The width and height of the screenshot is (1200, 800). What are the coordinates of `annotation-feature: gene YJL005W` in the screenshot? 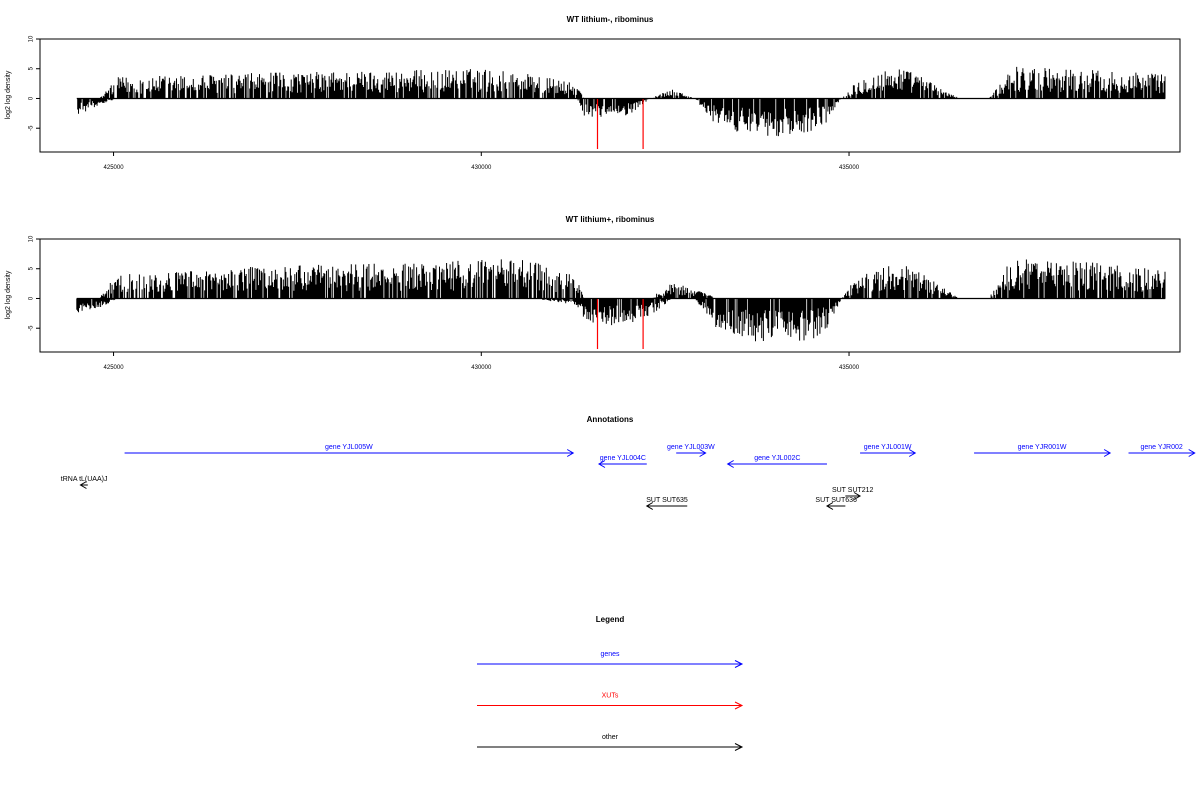 It's located at (349, 450).